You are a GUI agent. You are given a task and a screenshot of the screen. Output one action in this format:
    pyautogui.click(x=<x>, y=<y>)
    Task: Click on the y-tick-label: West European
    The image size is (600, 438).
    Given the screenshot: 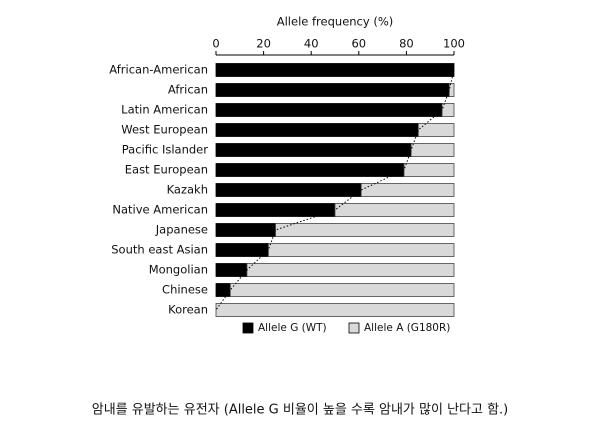 What is the action you would take?
    pyautogui.click(x=164, y=130)
    